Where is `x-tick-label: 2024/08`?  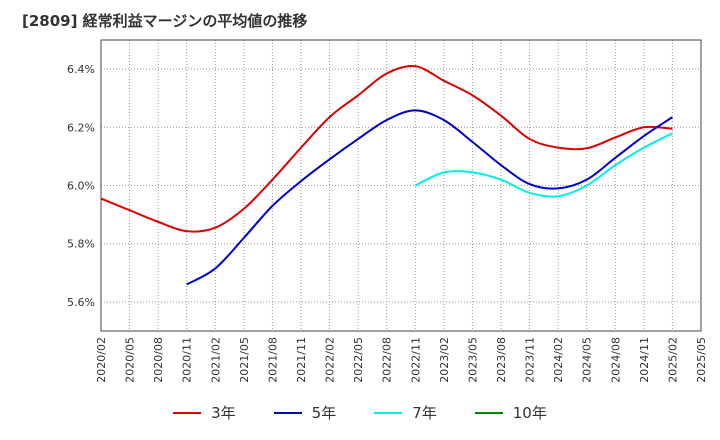
x-tick-label: 2024/08 is located at coordinates (615, 360).